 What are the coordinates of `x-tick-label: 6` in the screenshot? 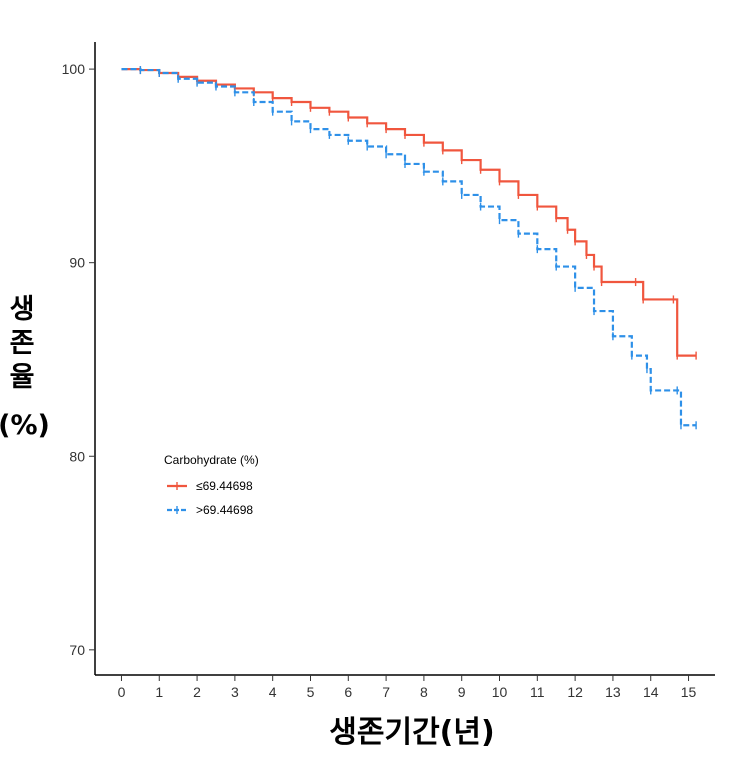 It's located at (348, 692).